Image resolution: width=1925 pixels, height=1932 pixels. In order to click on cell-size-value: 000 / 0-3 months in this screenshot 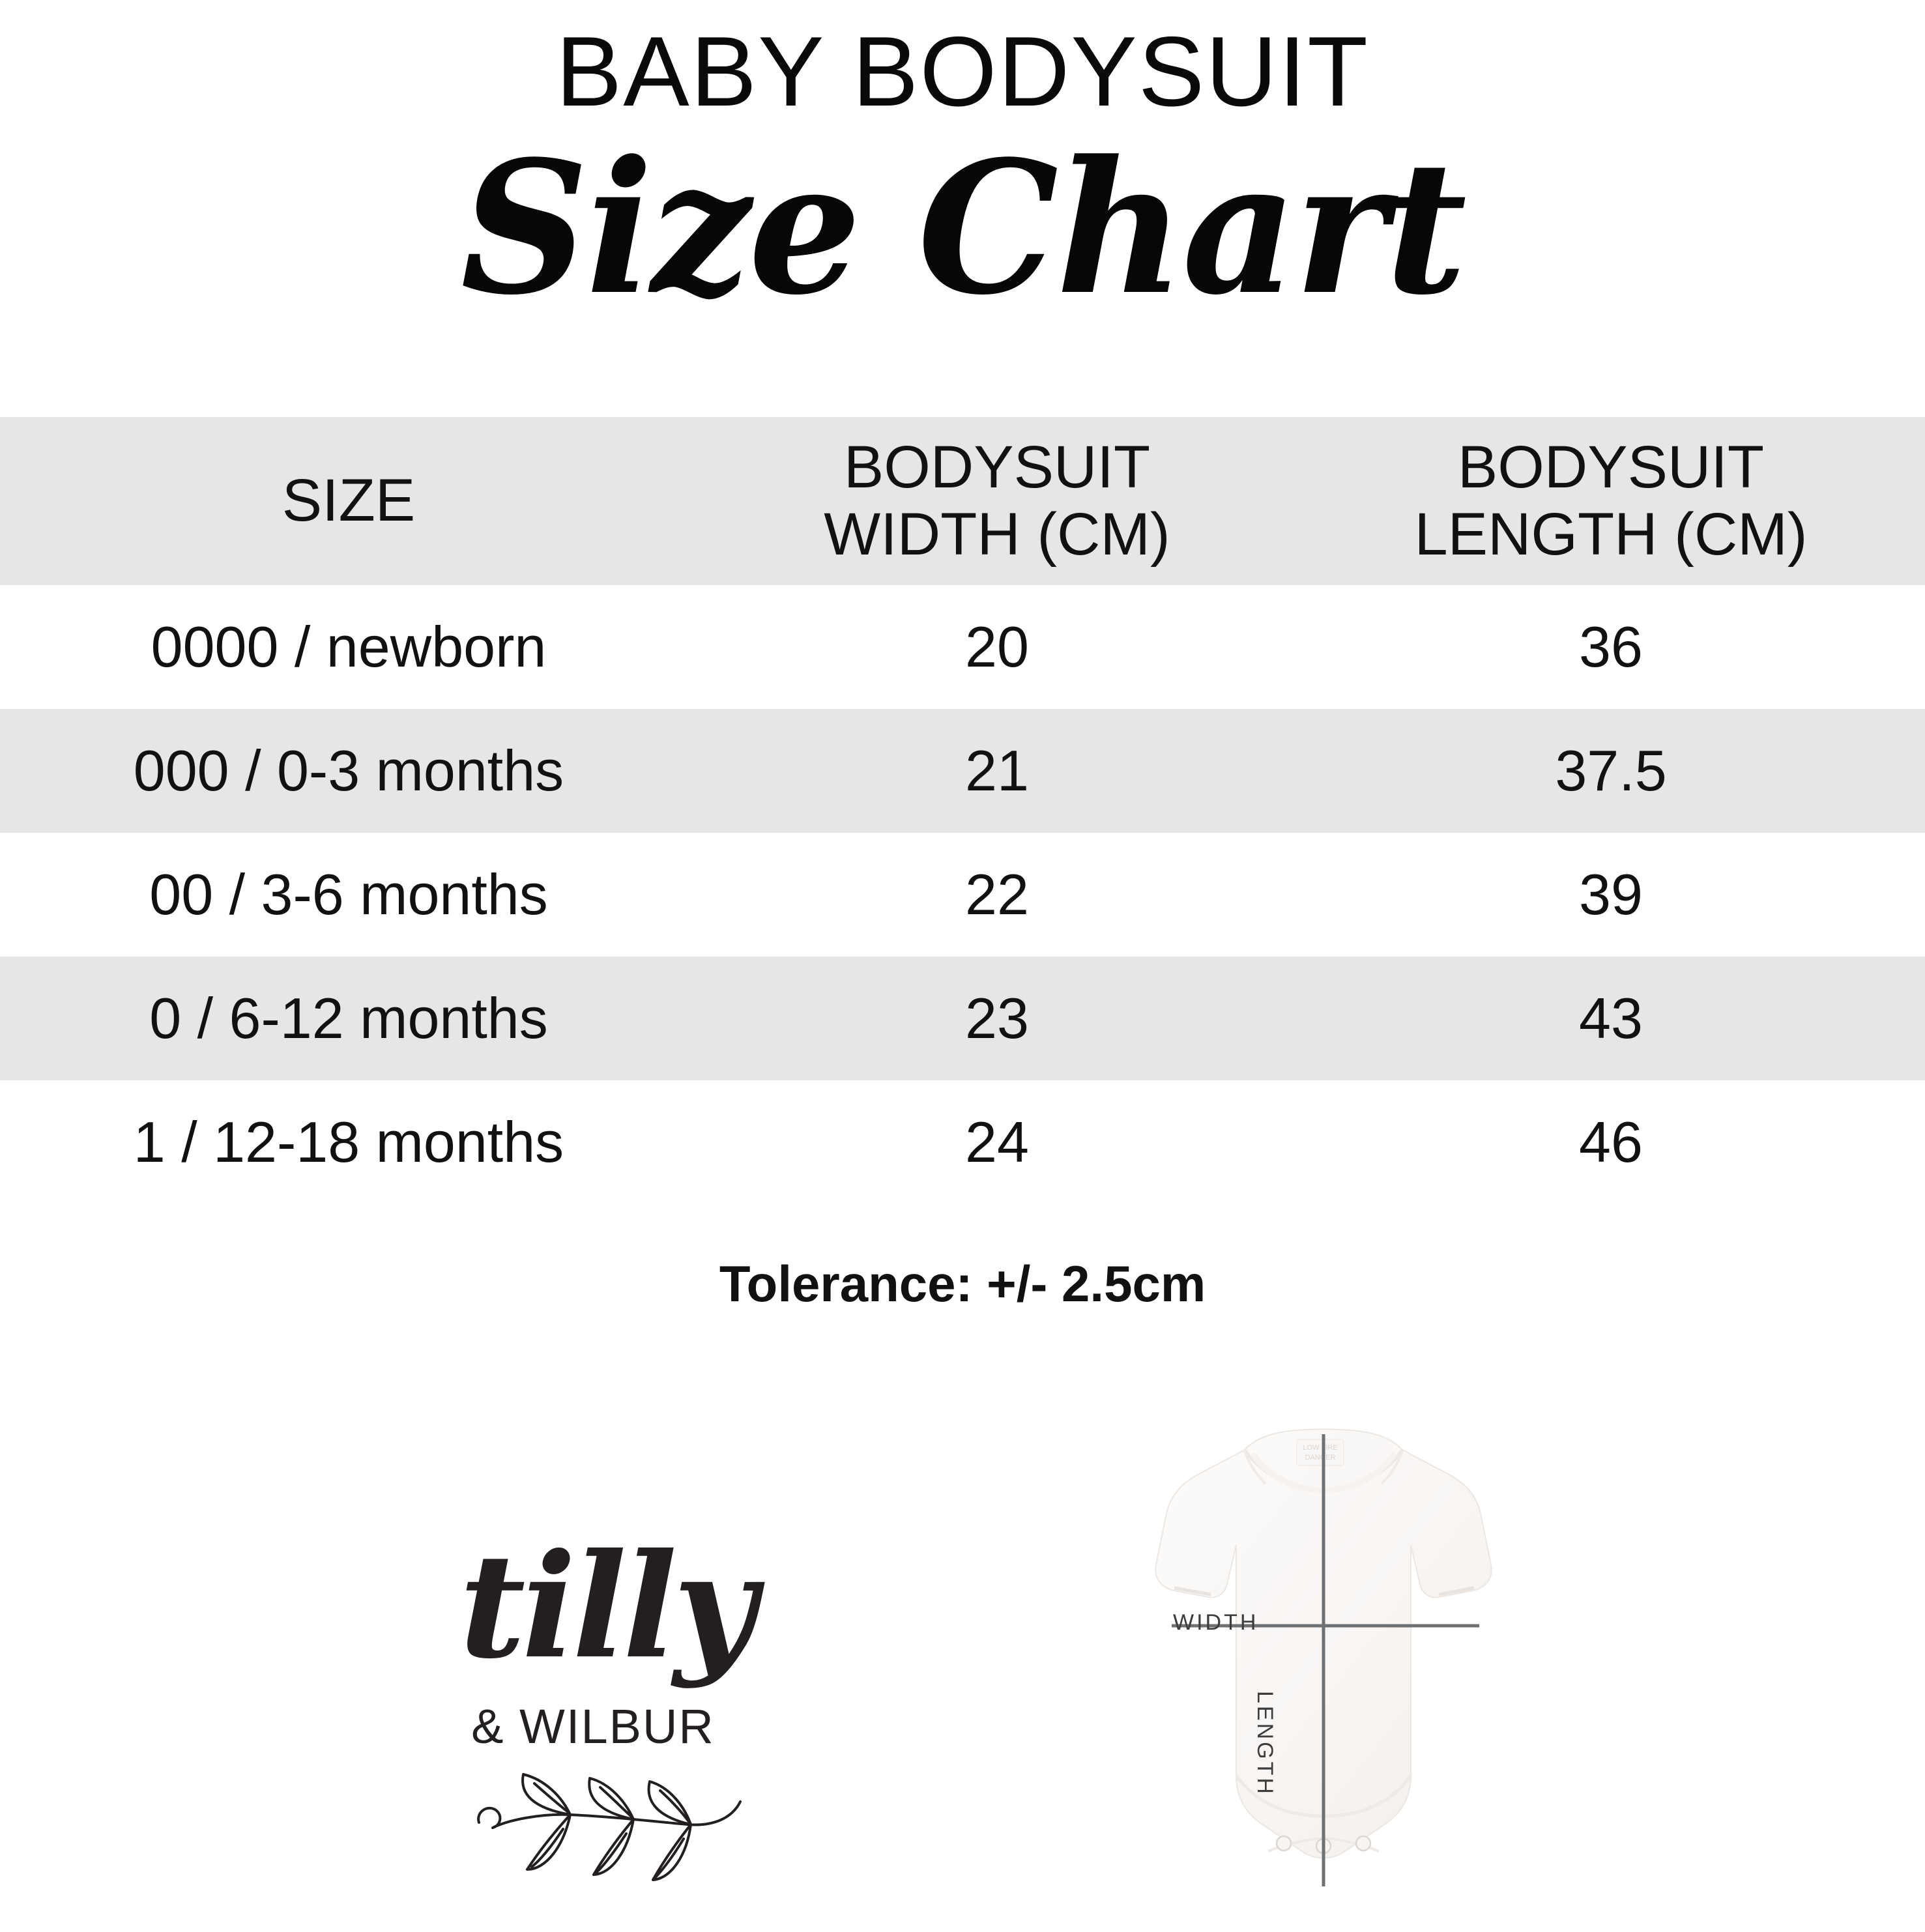, I will do `click(348, 770)`.